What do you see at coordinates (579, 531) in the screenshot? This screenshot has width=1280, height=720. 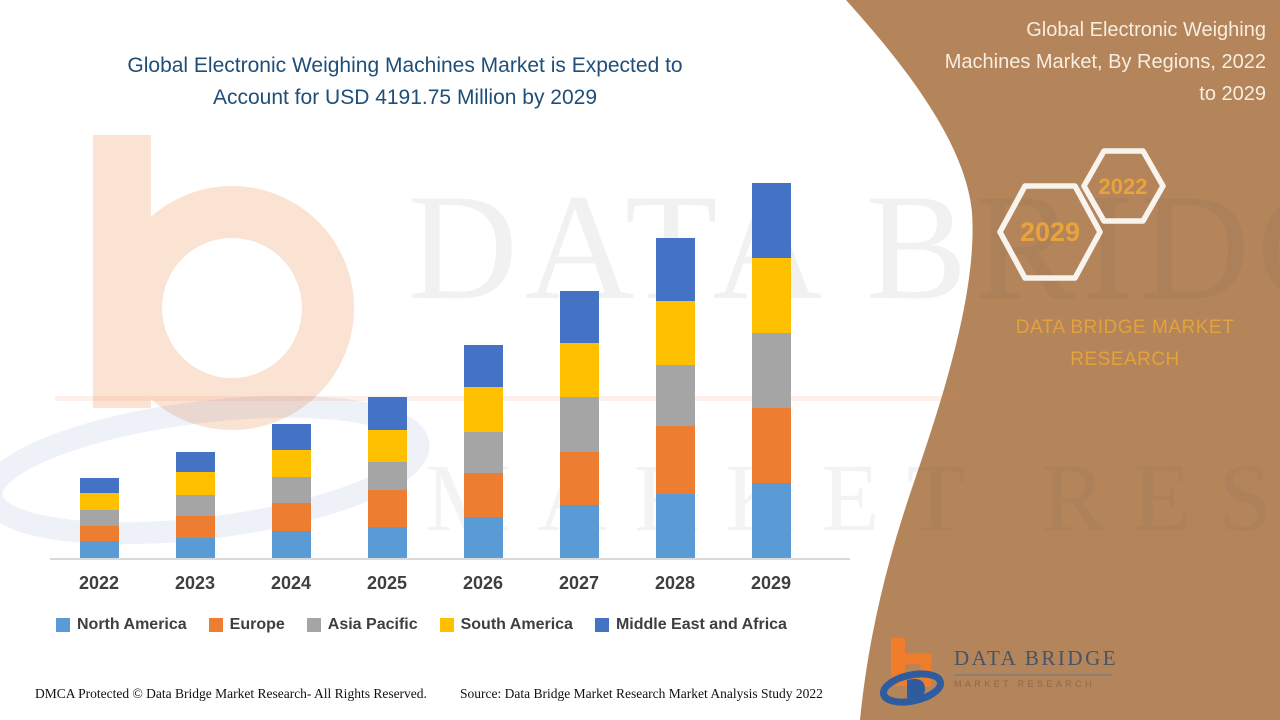 I see `bar-segment-north-america-2027` at bounding box center [579, 531].